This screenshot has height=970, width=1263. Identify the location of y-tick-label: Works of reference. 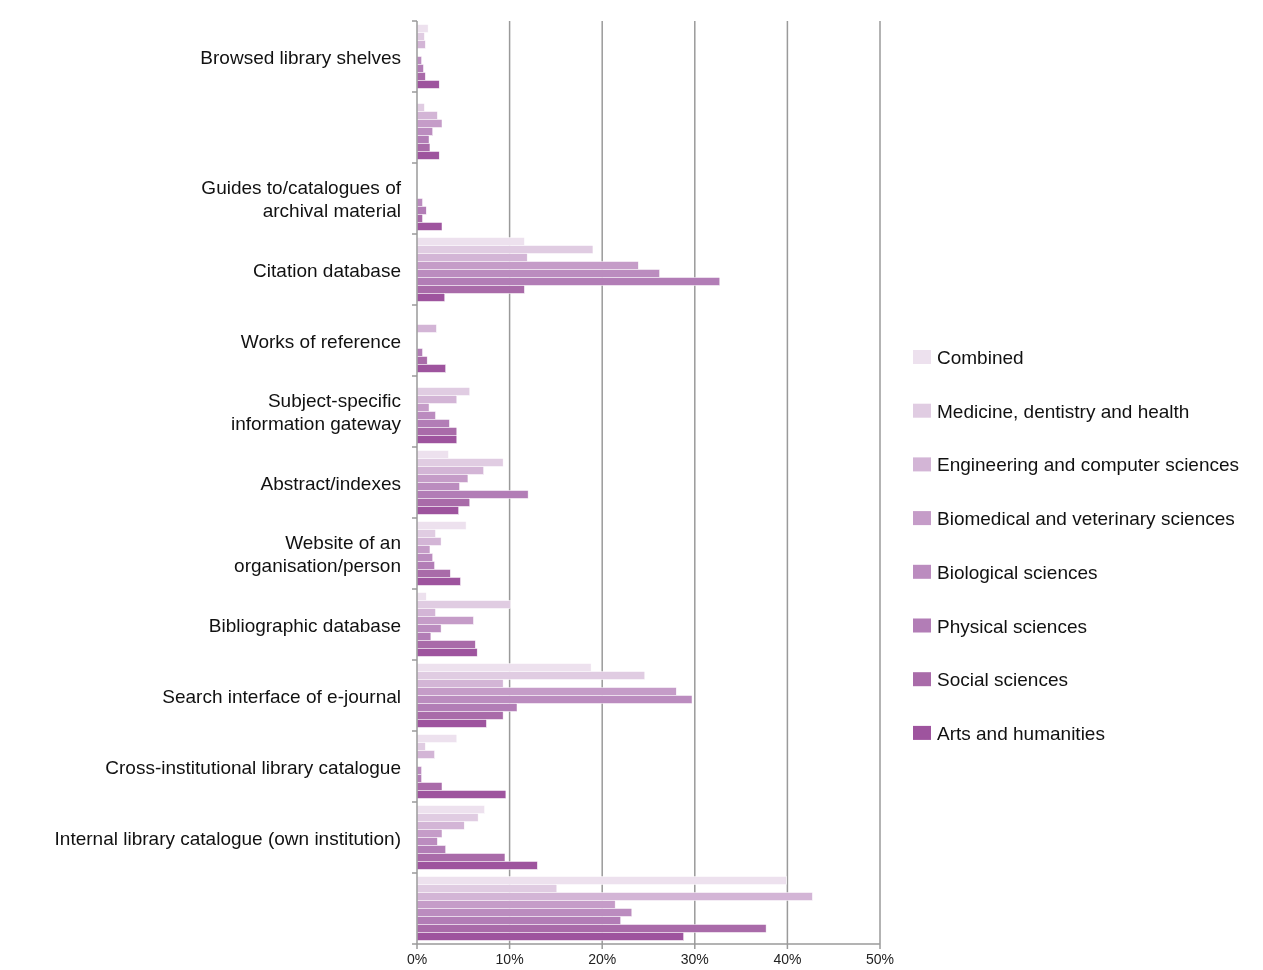
(320, 341).